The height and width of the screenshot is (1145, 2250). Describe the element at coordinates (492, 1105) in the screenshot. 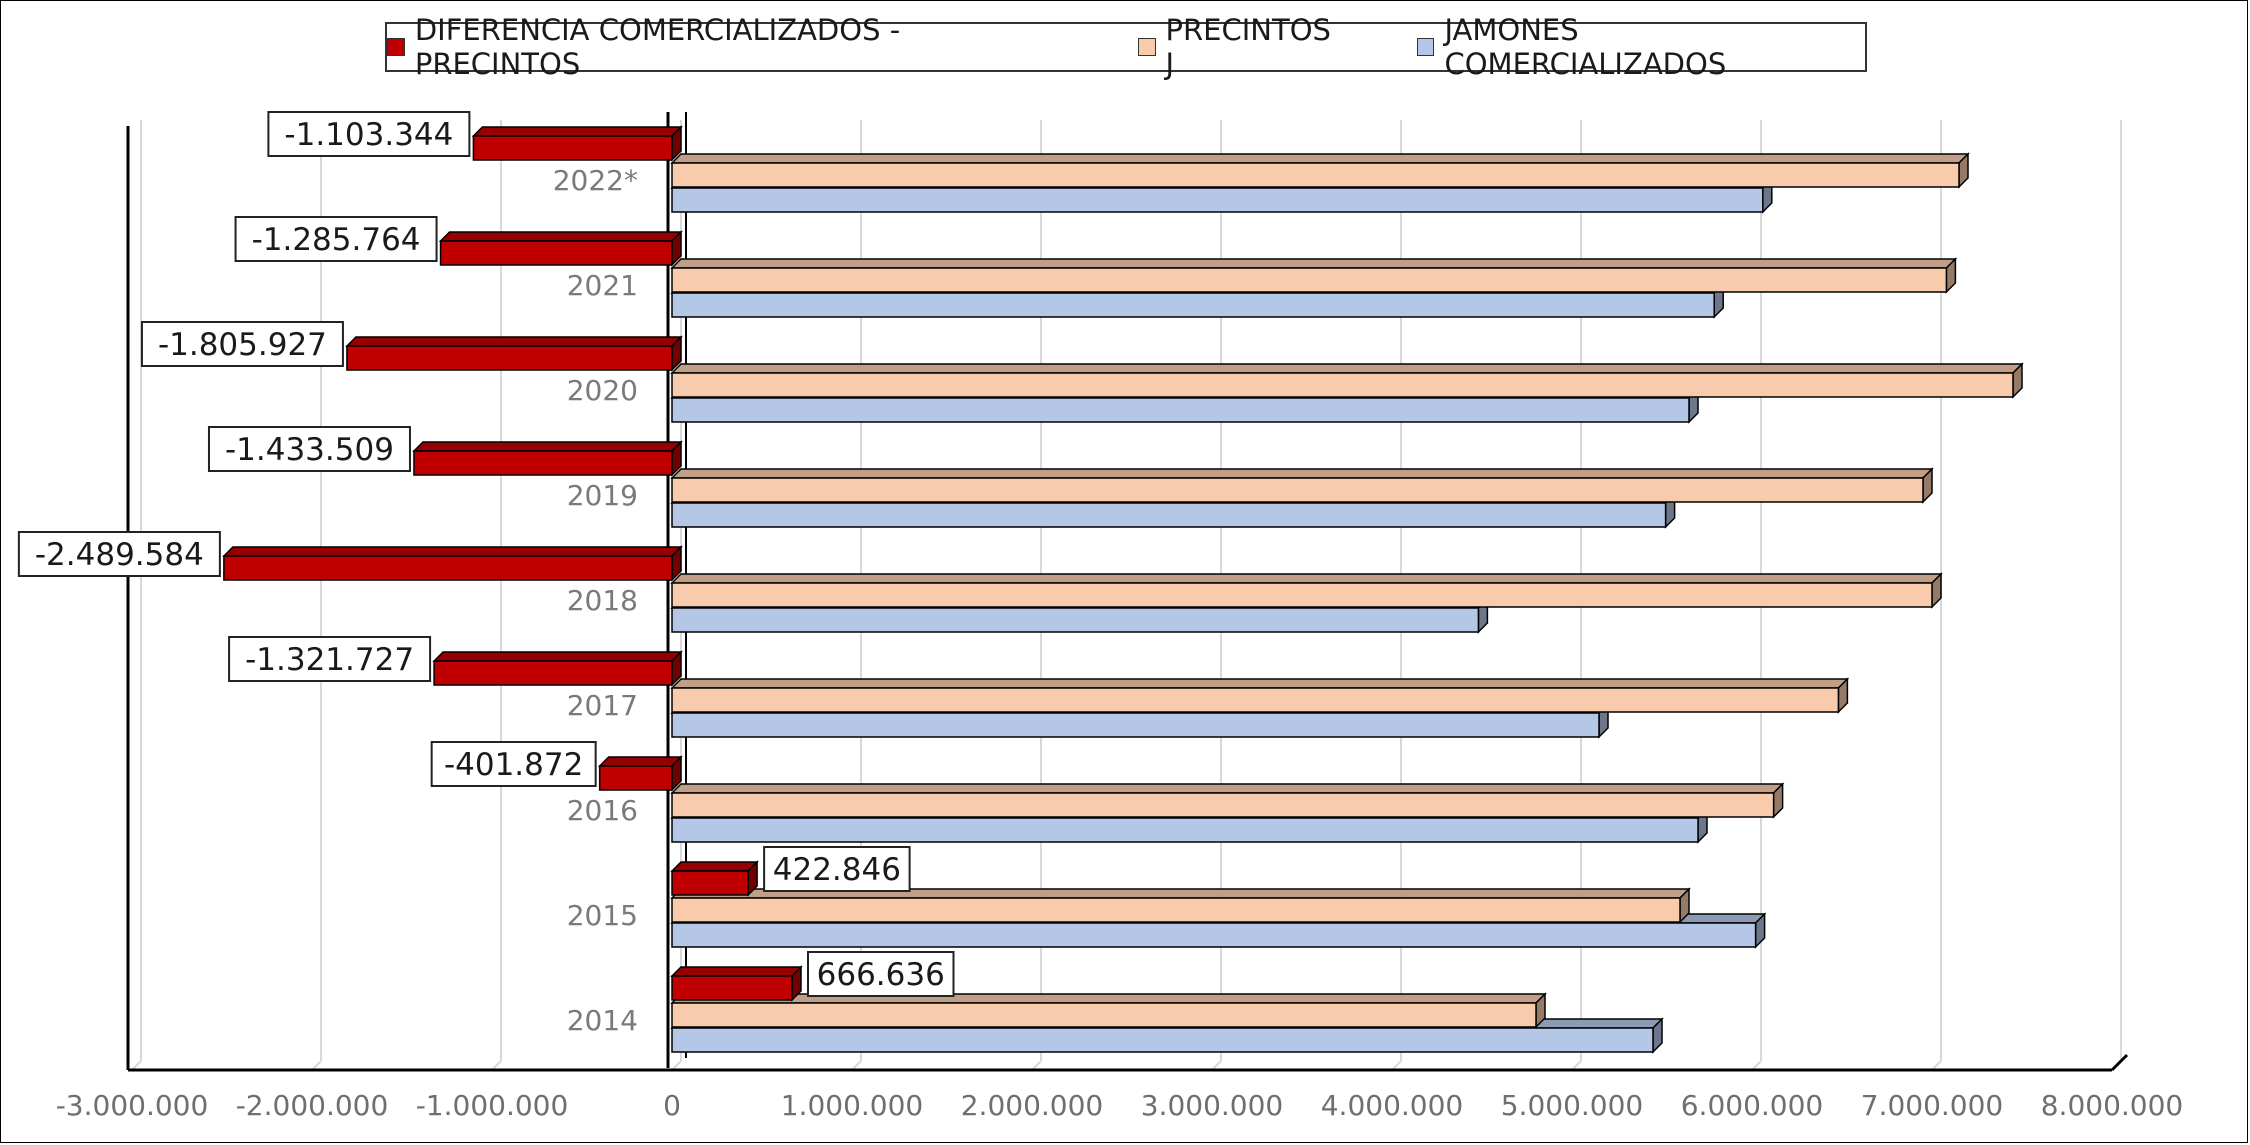

I see `x-tick-label: -1.000.000` at that location.